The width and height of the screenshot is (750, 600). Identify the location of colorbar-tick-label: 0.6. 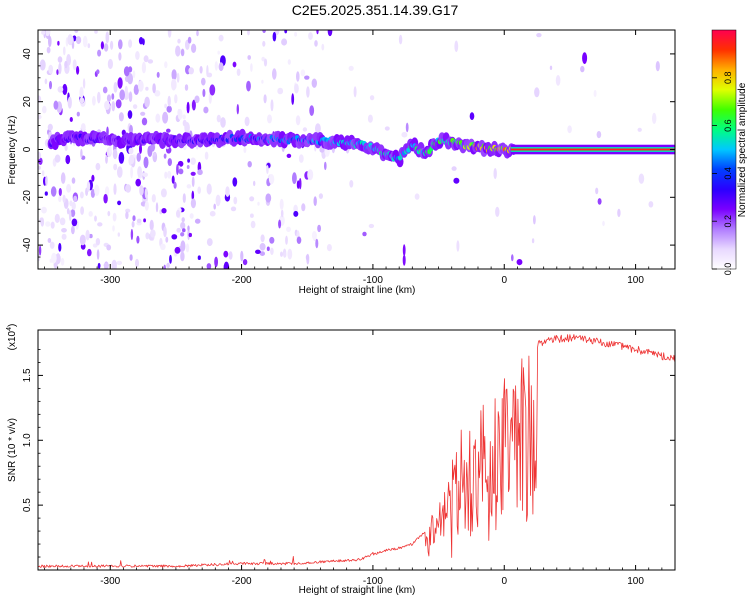
(728, 125).